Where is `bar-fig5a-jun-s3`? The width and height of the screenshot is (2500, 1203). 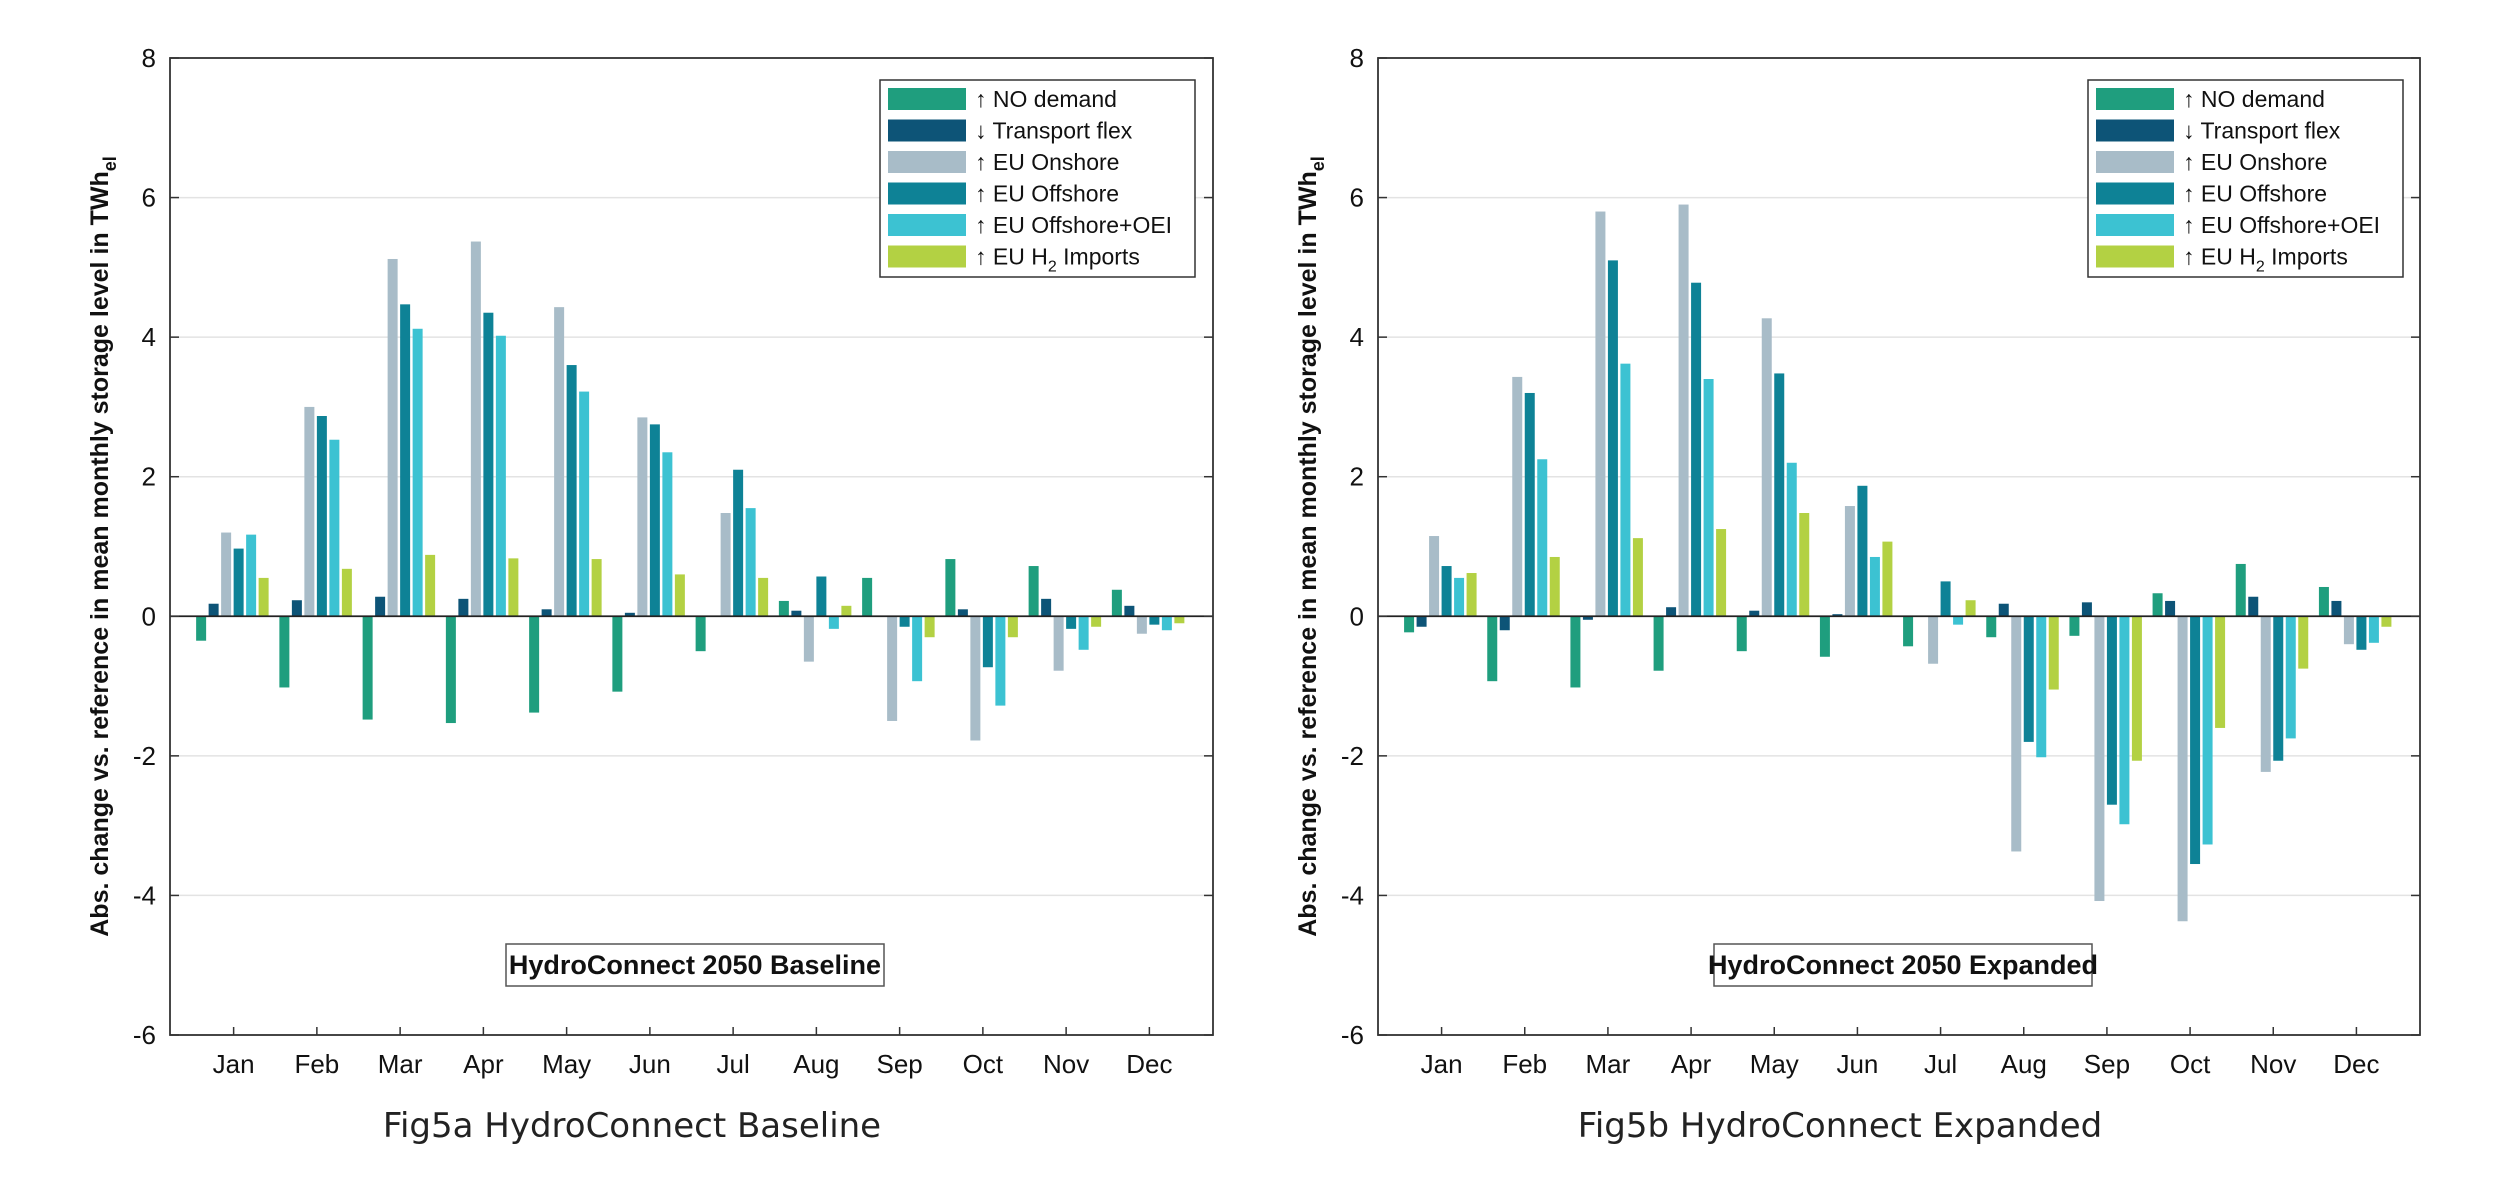
bar-fig5a-jun-s3 is located at coordinates (654, 520).